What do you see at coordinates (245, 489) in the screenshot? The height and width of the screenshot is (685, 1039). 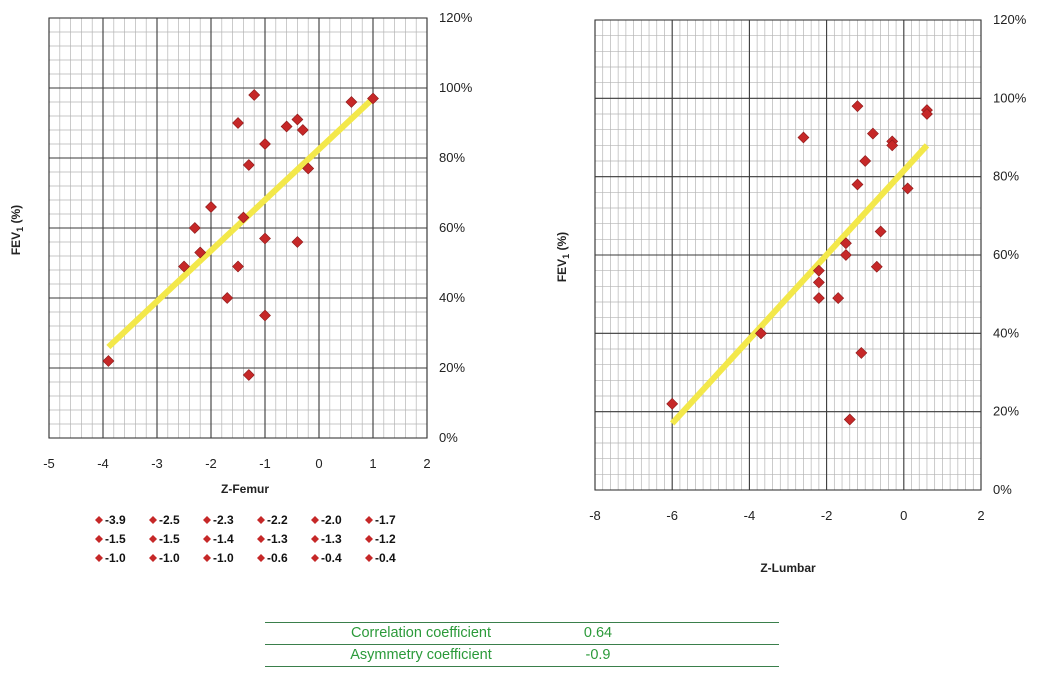 I see `x-axis-title: Z-Femur` at bounding box center [245, 489].